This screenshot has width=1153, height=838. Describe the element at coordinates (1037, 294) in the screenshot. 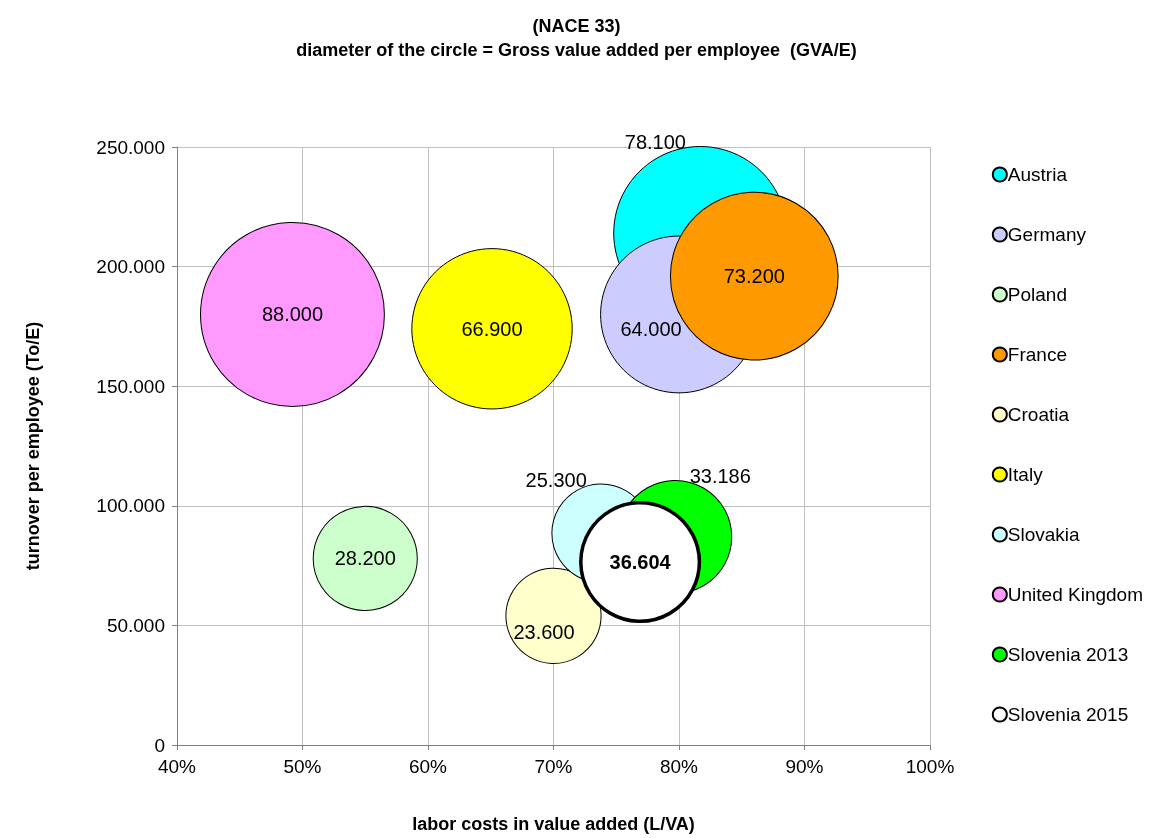

I see `legend-label: Poland` at that location.